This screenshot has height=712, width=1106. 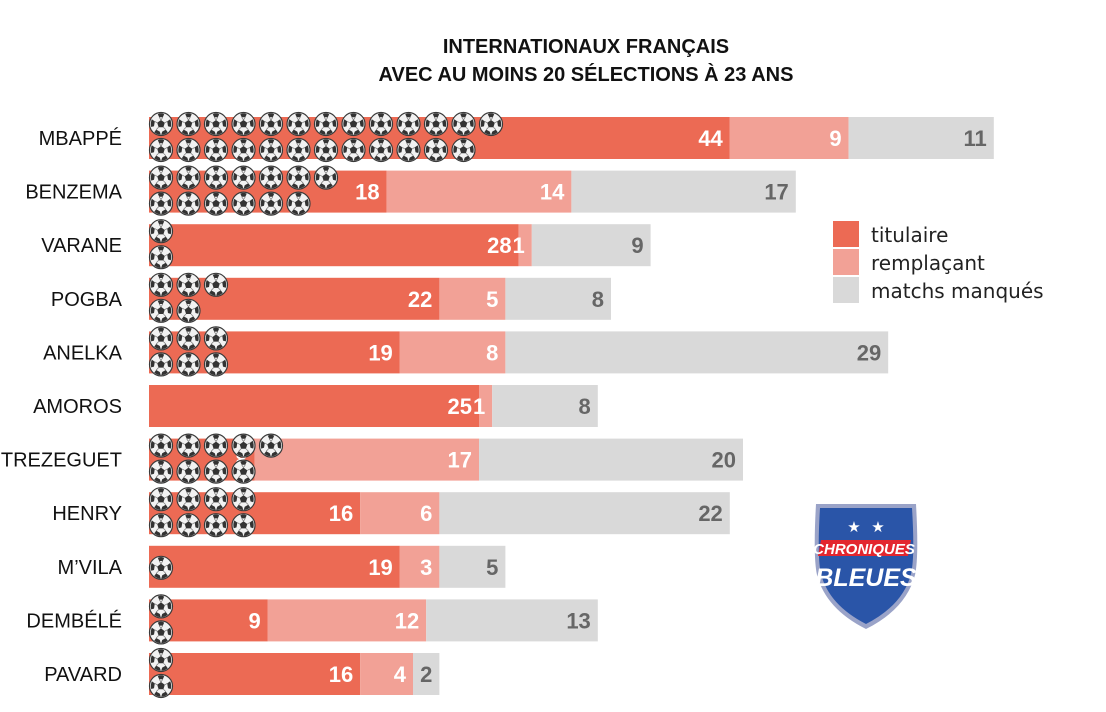 What do you see at coordinates (391, 512) in the screenshot?
I see `bar-row-henry: HENRY 16 6 22` at bounding box center [391, 512].